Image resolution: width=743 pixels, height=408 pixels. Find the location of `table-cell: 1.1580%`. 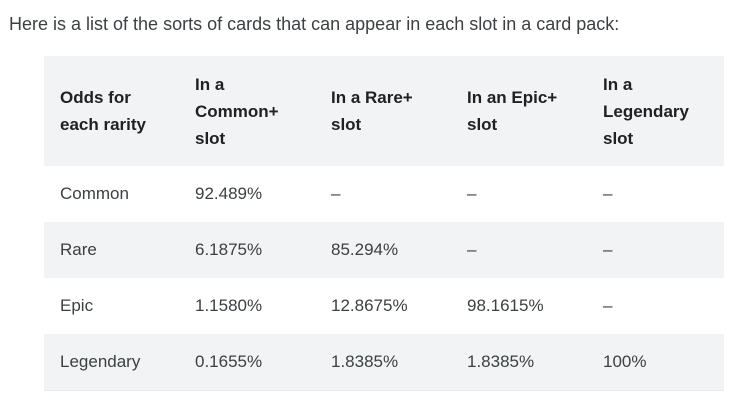

table-cell: 1.1580% is located at coordinates (229, 305).